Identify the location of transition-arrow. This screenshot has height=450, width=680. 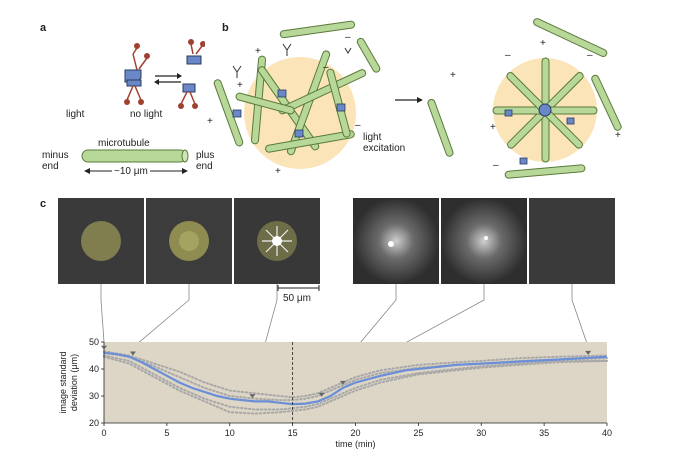
(409, 100).